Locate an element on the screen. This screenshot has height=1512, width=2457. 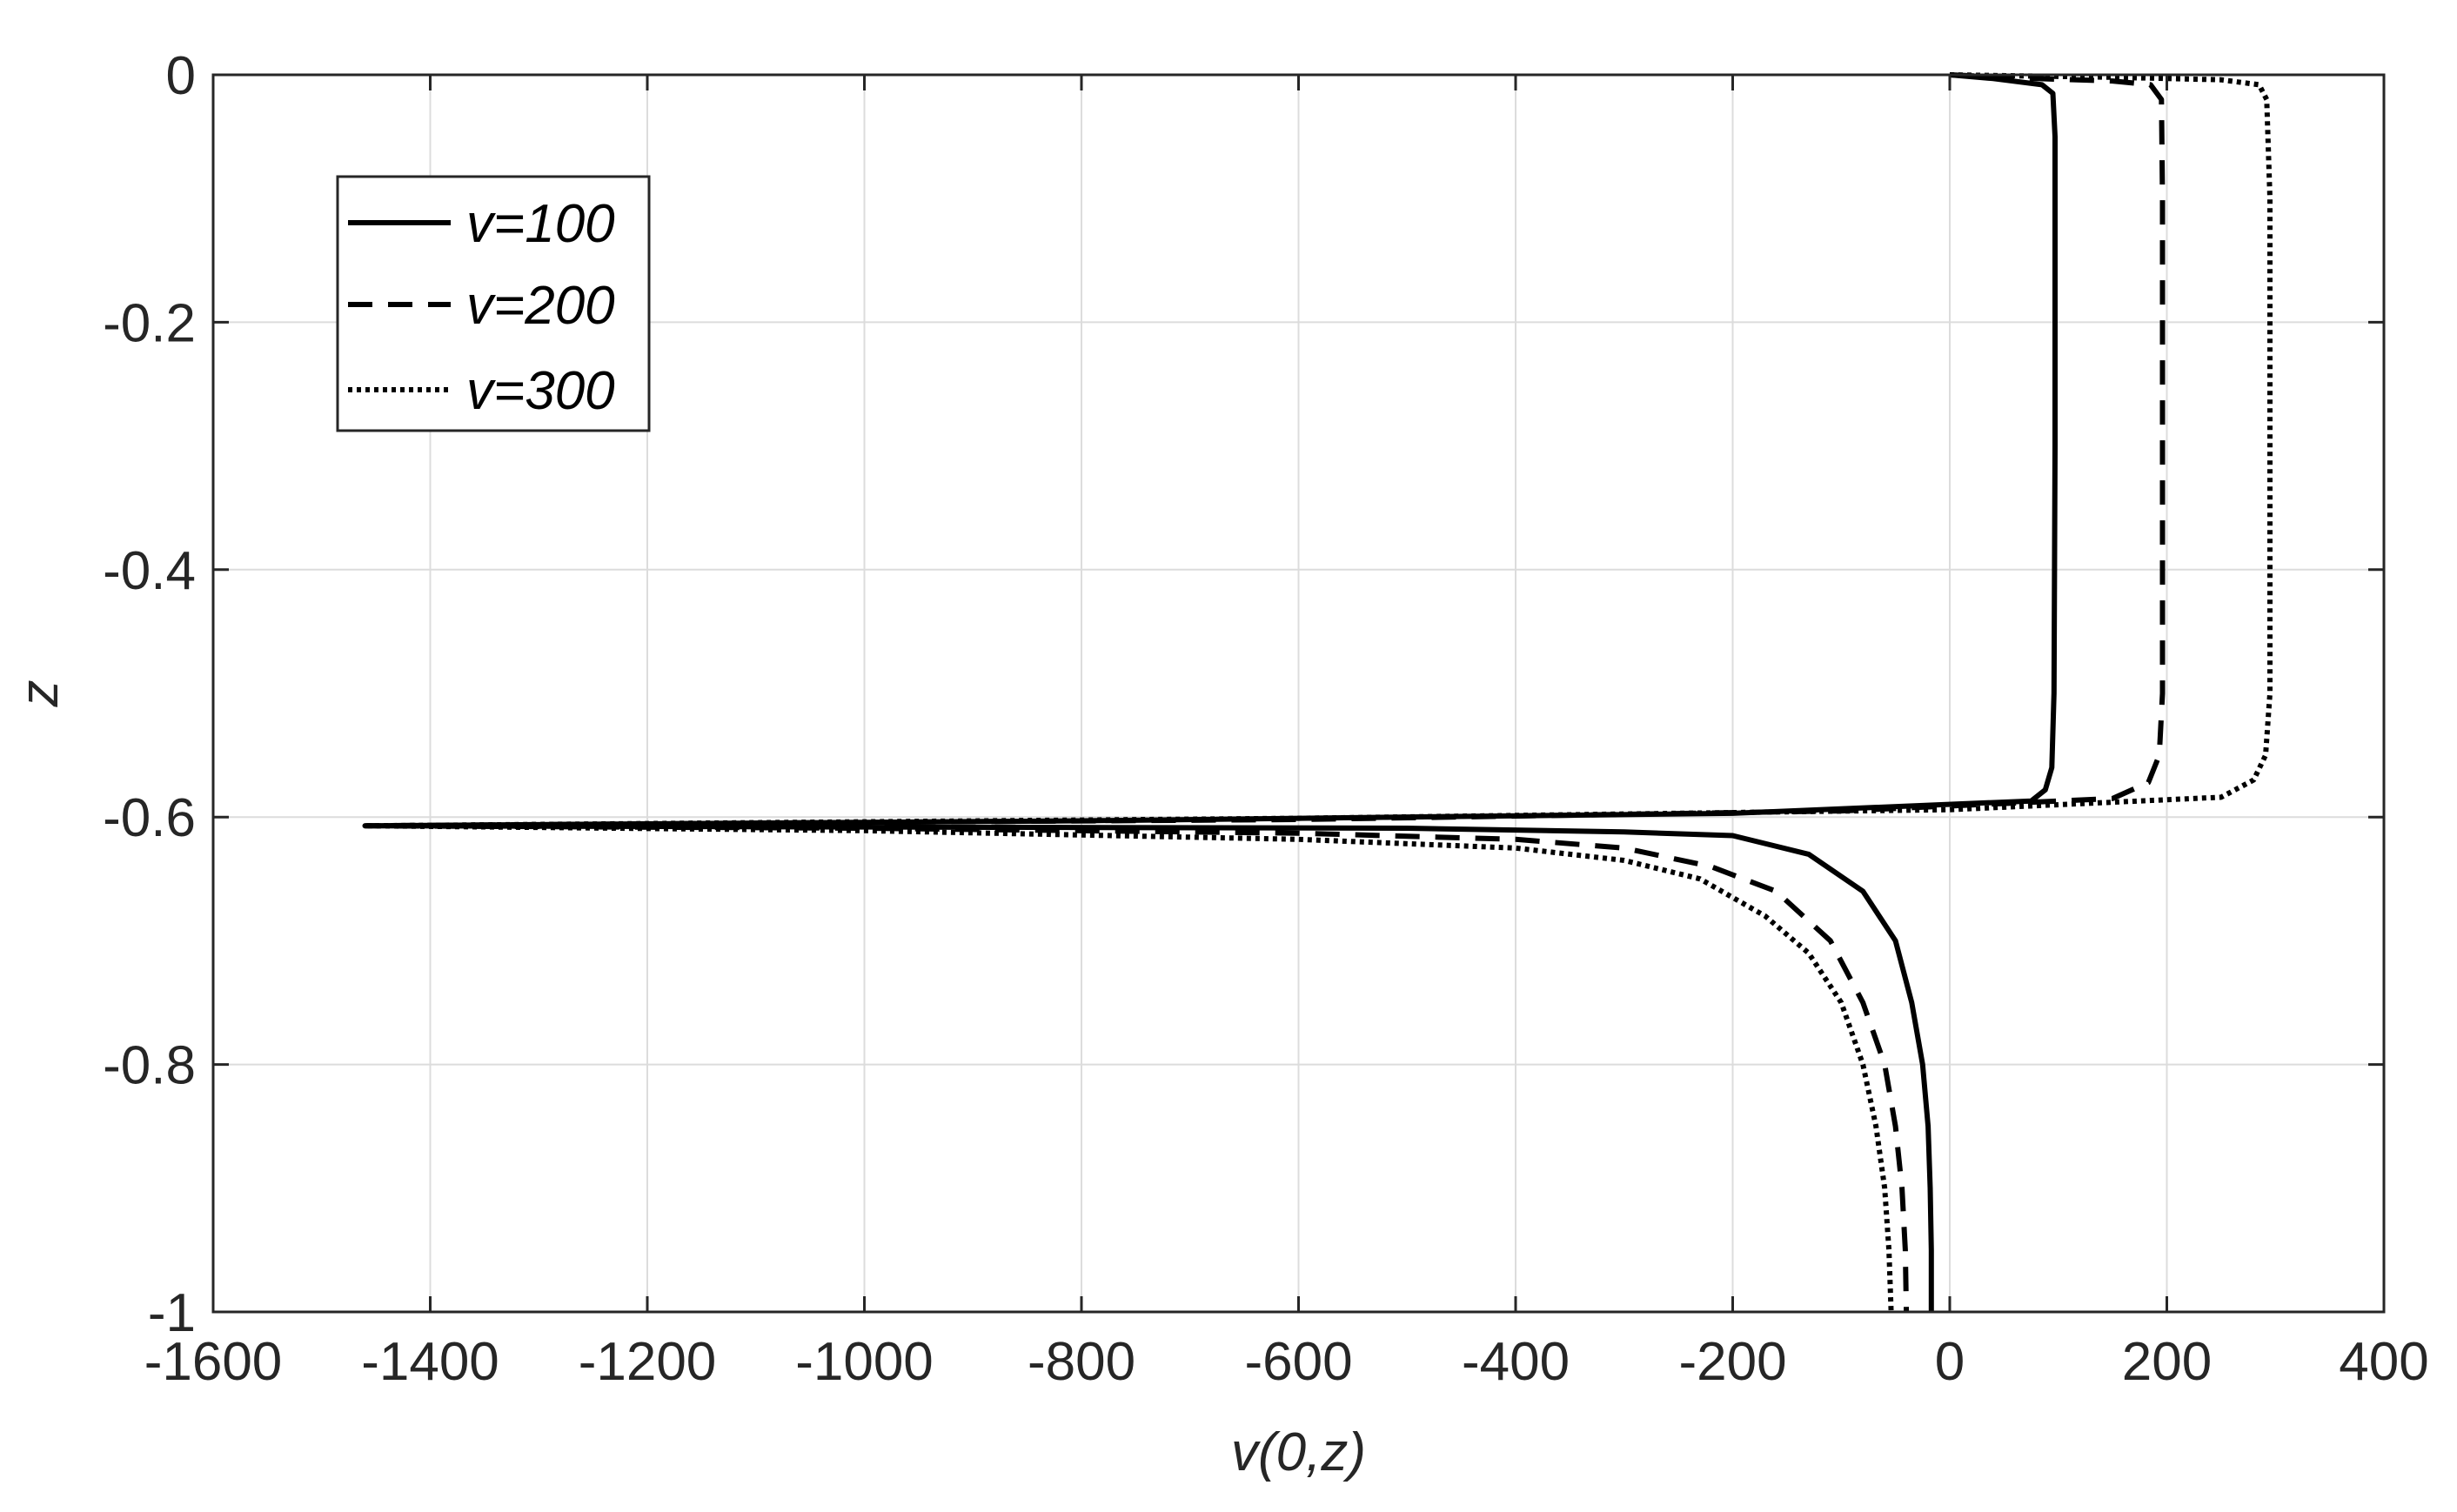
y-tick-label: -0.4 is located at coordinates (149, 571).